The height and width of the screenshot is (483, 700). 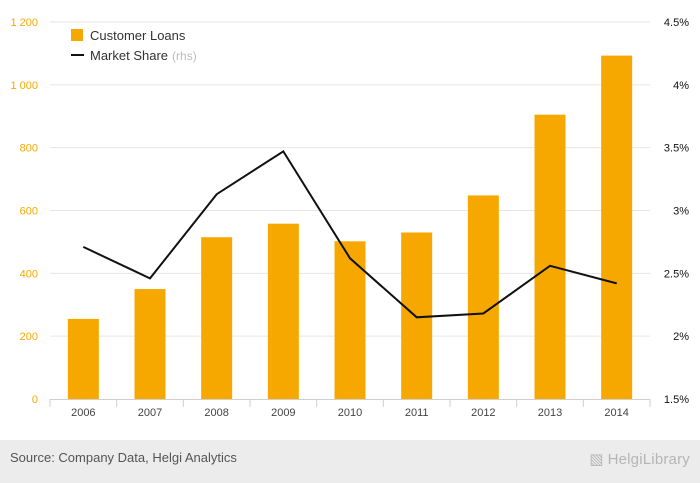 What do you see at coordinates (648, 459) in the screenshot?
I see `brand-name: HelgiLibrary` at bounding box center [648, 459].